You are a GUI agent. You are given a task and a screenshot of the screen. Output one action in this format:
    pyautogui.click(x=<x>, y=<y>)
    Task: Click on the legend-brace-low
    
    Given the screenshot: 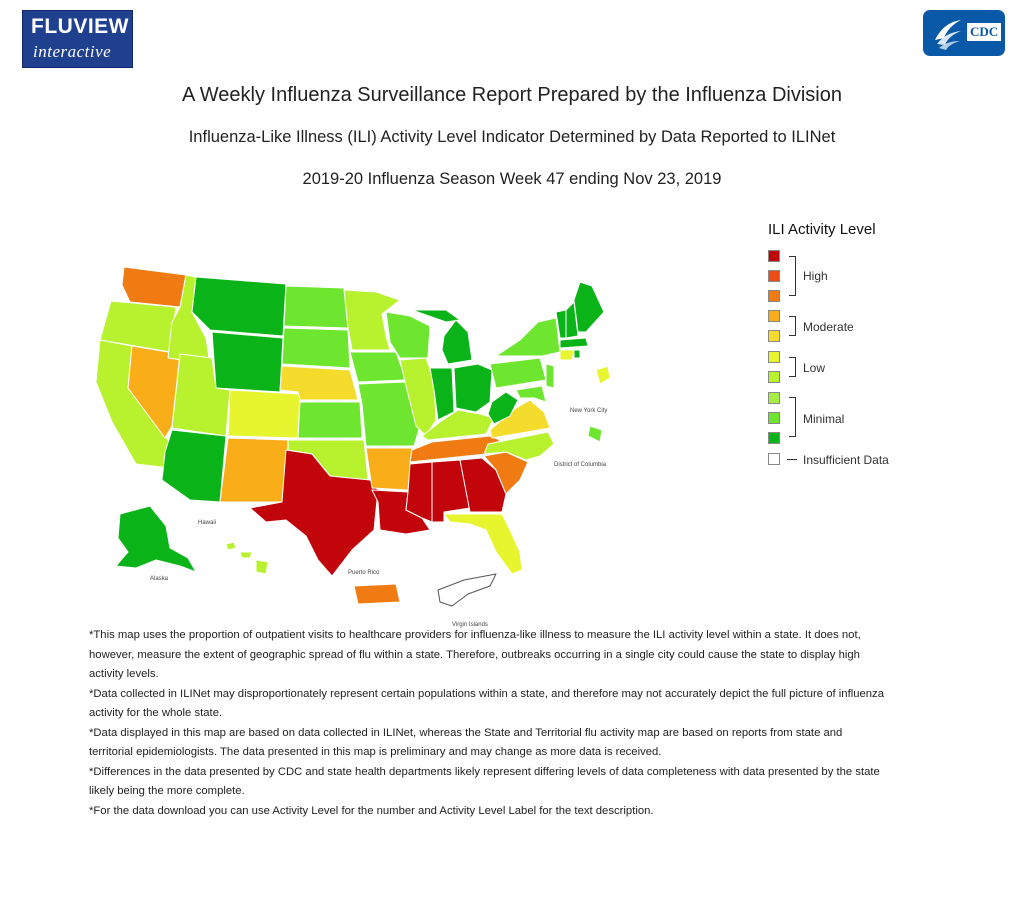 What is the action you would take?
    pyautogui.click(x=792, y=367)
    